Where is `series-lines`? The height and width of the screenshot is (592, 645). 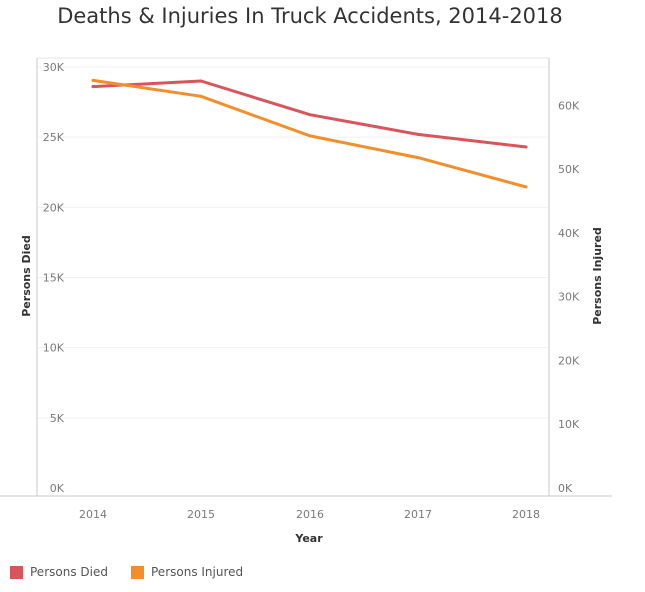
series-lines is located at coordinates (309, 133).